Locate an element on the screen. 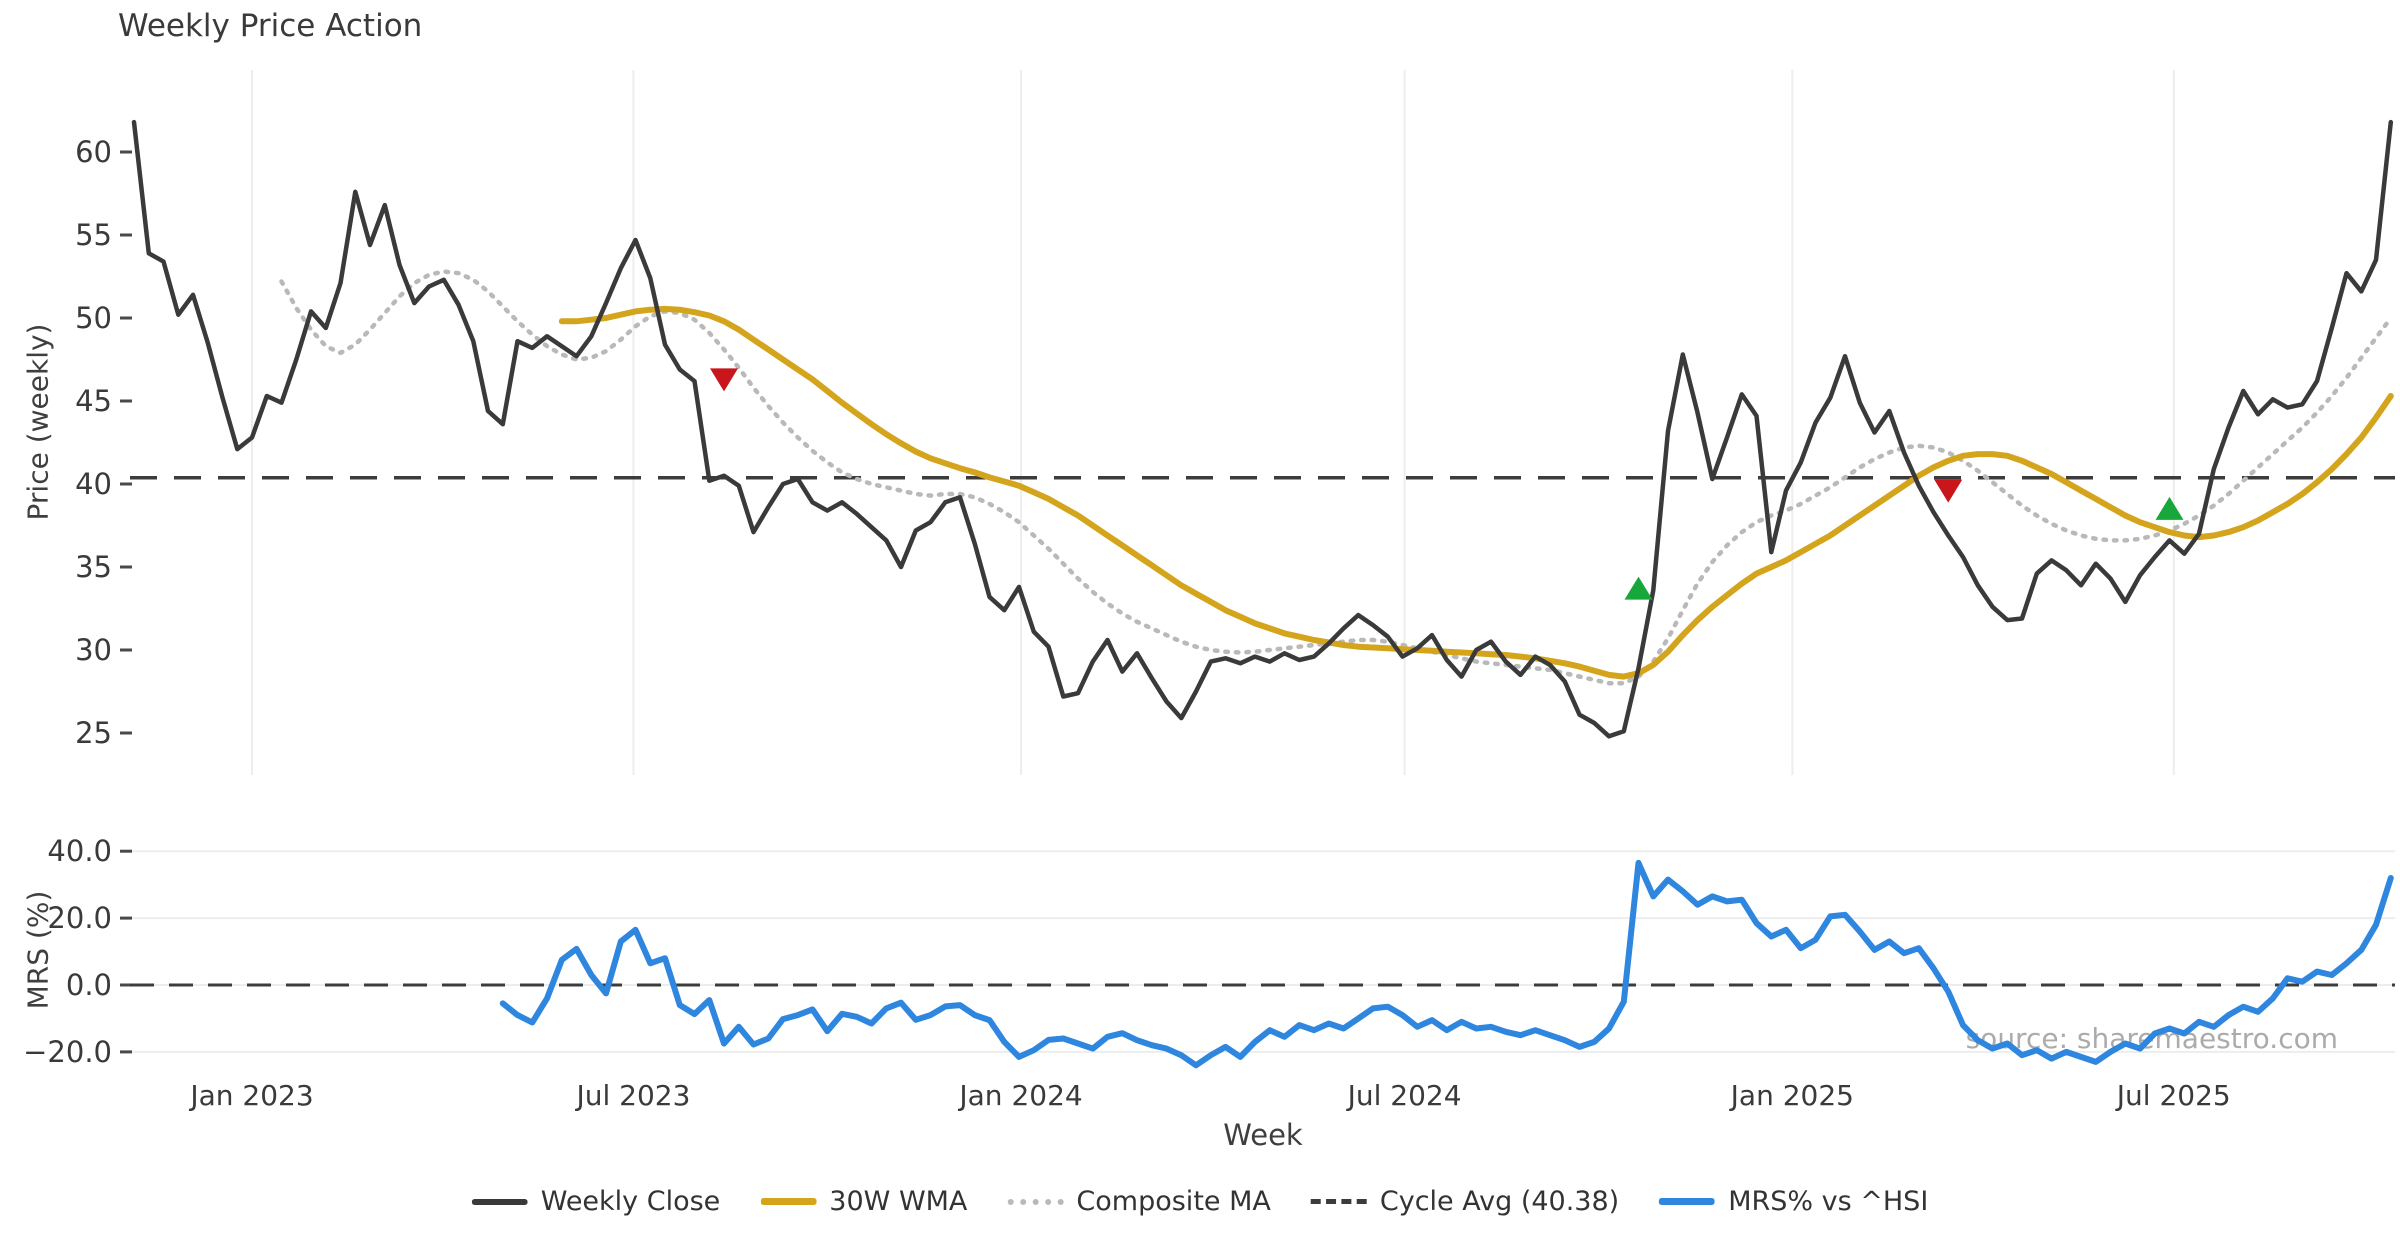 The width and height of the screenshot is (2400, 1260). legend-label: Cycle Avg (40.38) is located at coordinates (1499, 1201).